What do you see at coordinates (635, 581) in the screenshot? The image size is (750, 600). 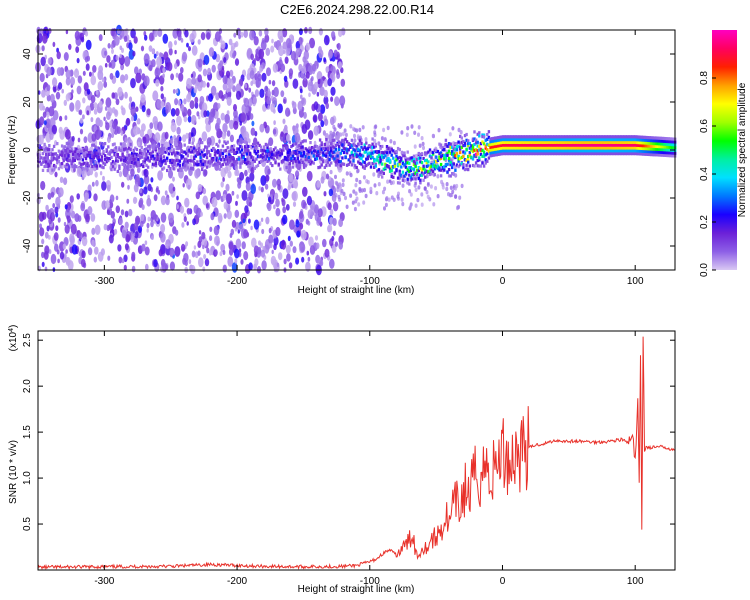 I see `snr-x-tick-label: 100` at bounding box center [635, 581].